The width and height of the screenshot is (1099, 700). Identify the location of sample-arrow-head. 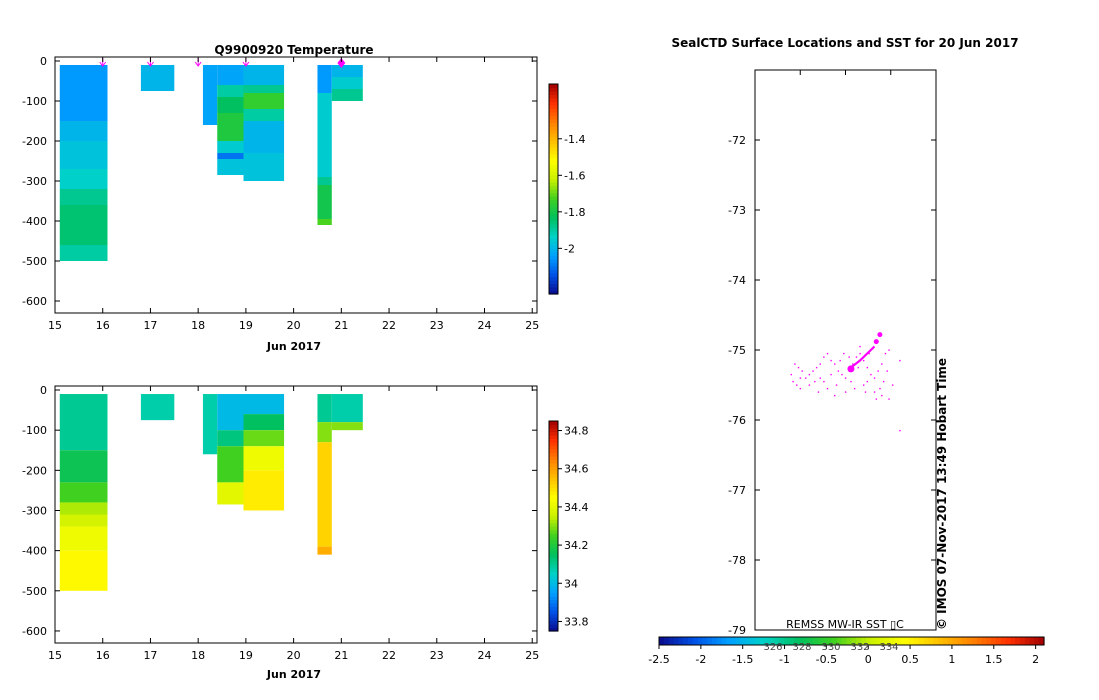
(198, 64).